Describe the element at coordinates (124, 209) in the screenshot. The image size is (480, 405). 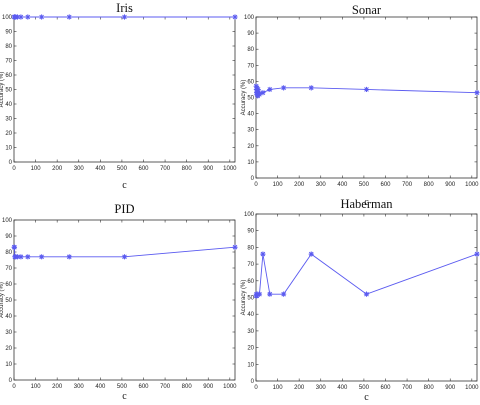
I see `chart-title: PID` at that location.